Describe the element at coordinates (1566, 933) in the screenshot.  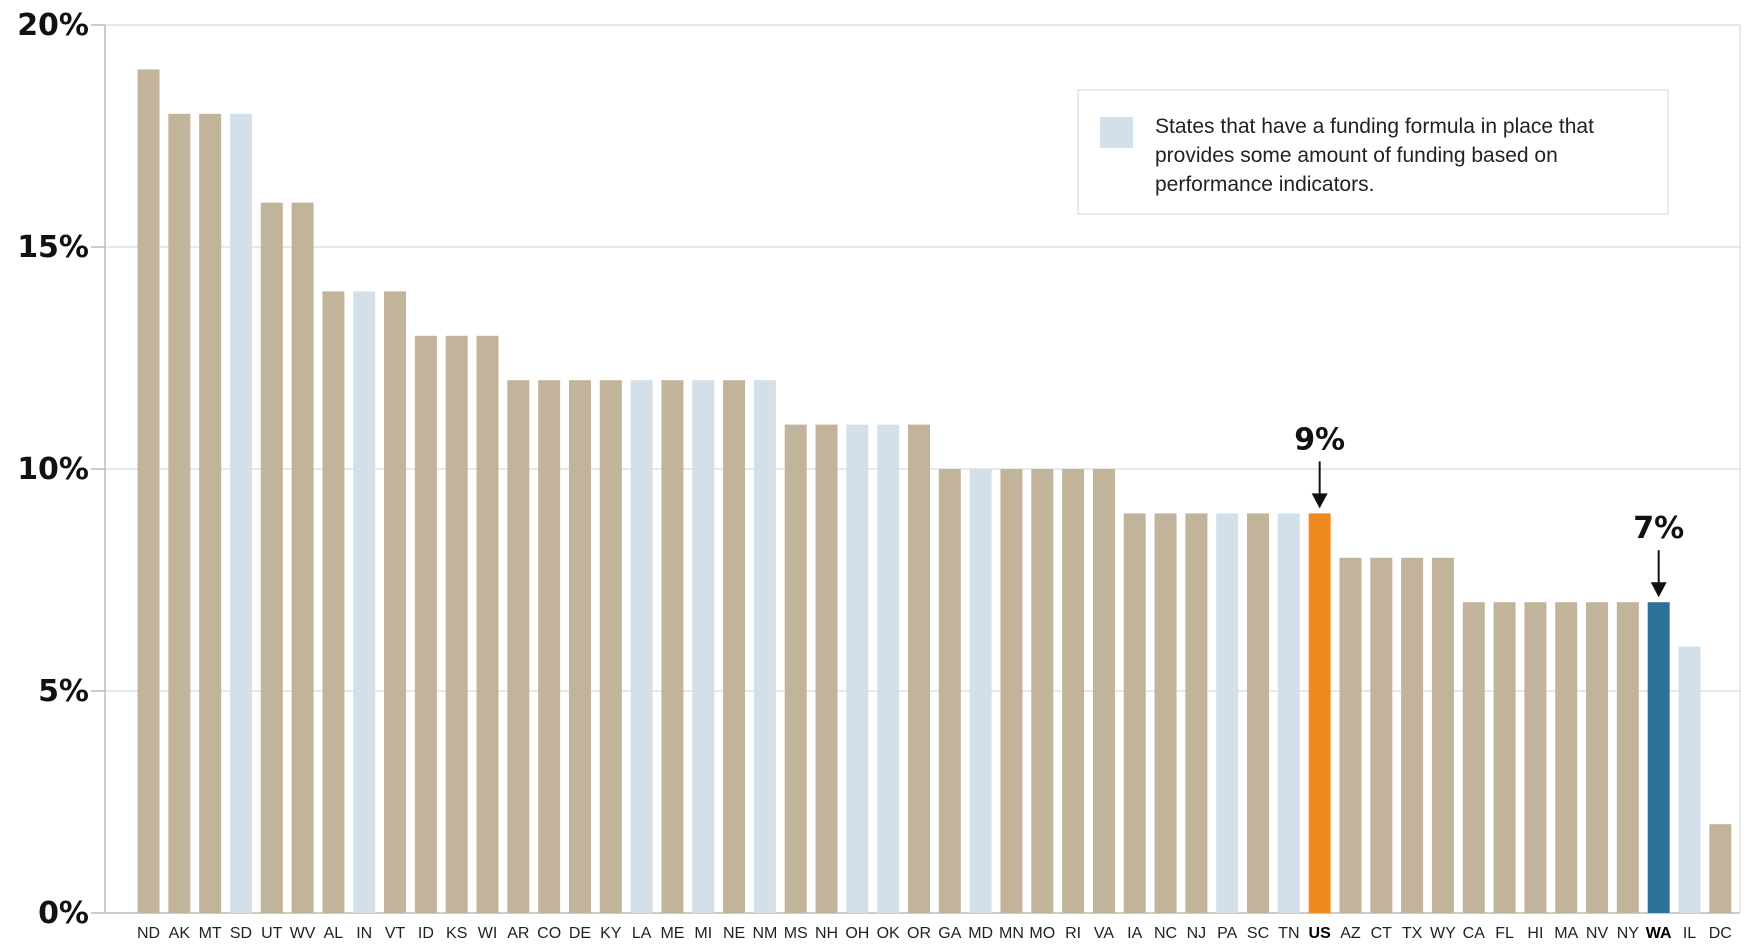
I see `x-tick-label: MA` at that location.